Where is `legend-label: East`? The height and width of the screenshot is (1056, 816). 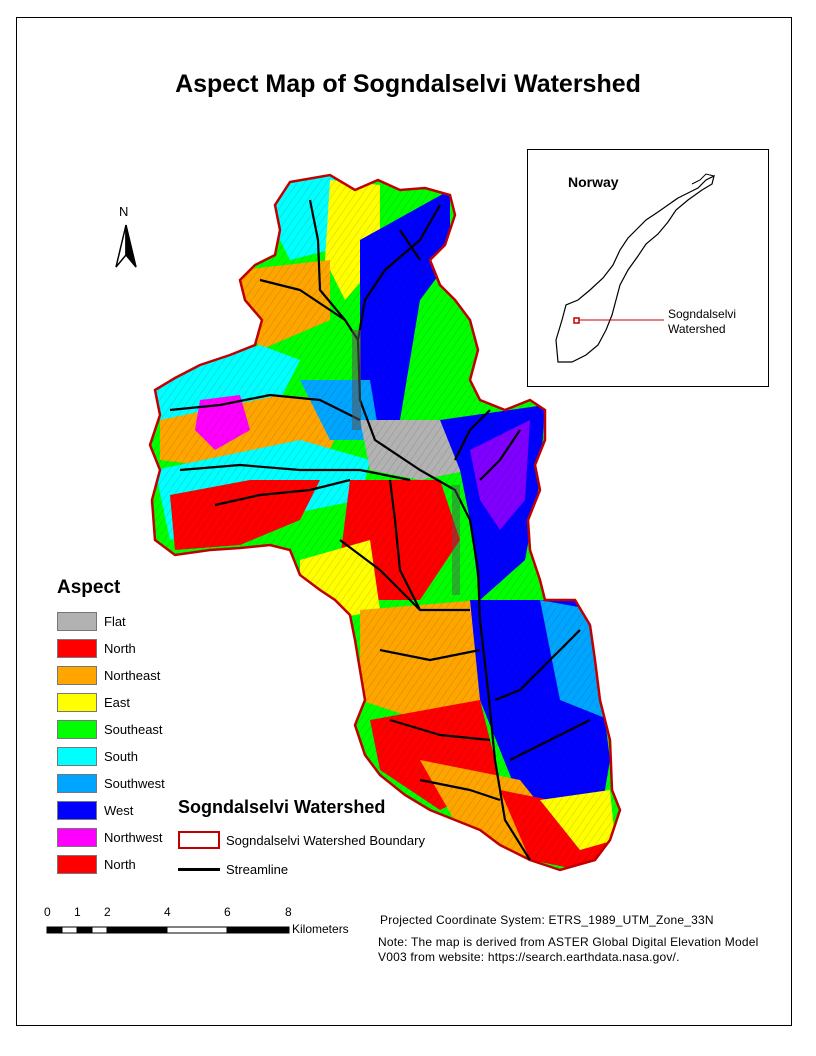
legend-label: East is located at coordinates (117, 702).